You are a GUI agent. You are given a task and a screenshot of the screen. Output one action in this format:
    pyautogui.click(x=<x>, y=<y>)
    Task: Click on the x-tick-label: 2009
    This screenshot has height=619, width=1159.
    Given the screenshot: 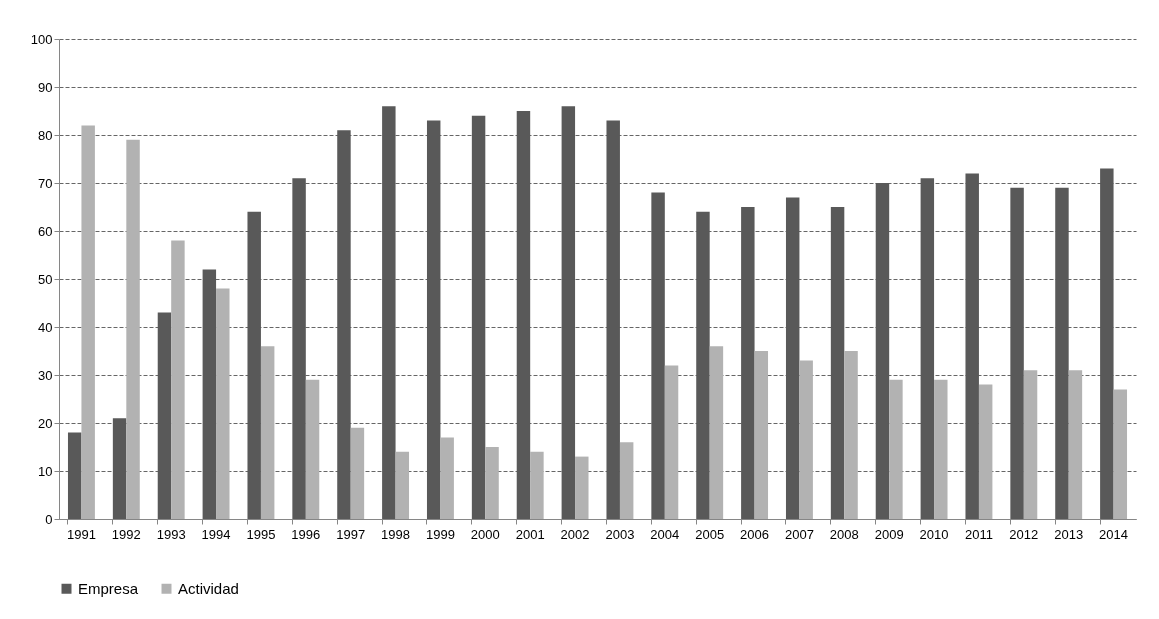 What is the action you would take?
    pyautogui.click(x=889, y=534)
    